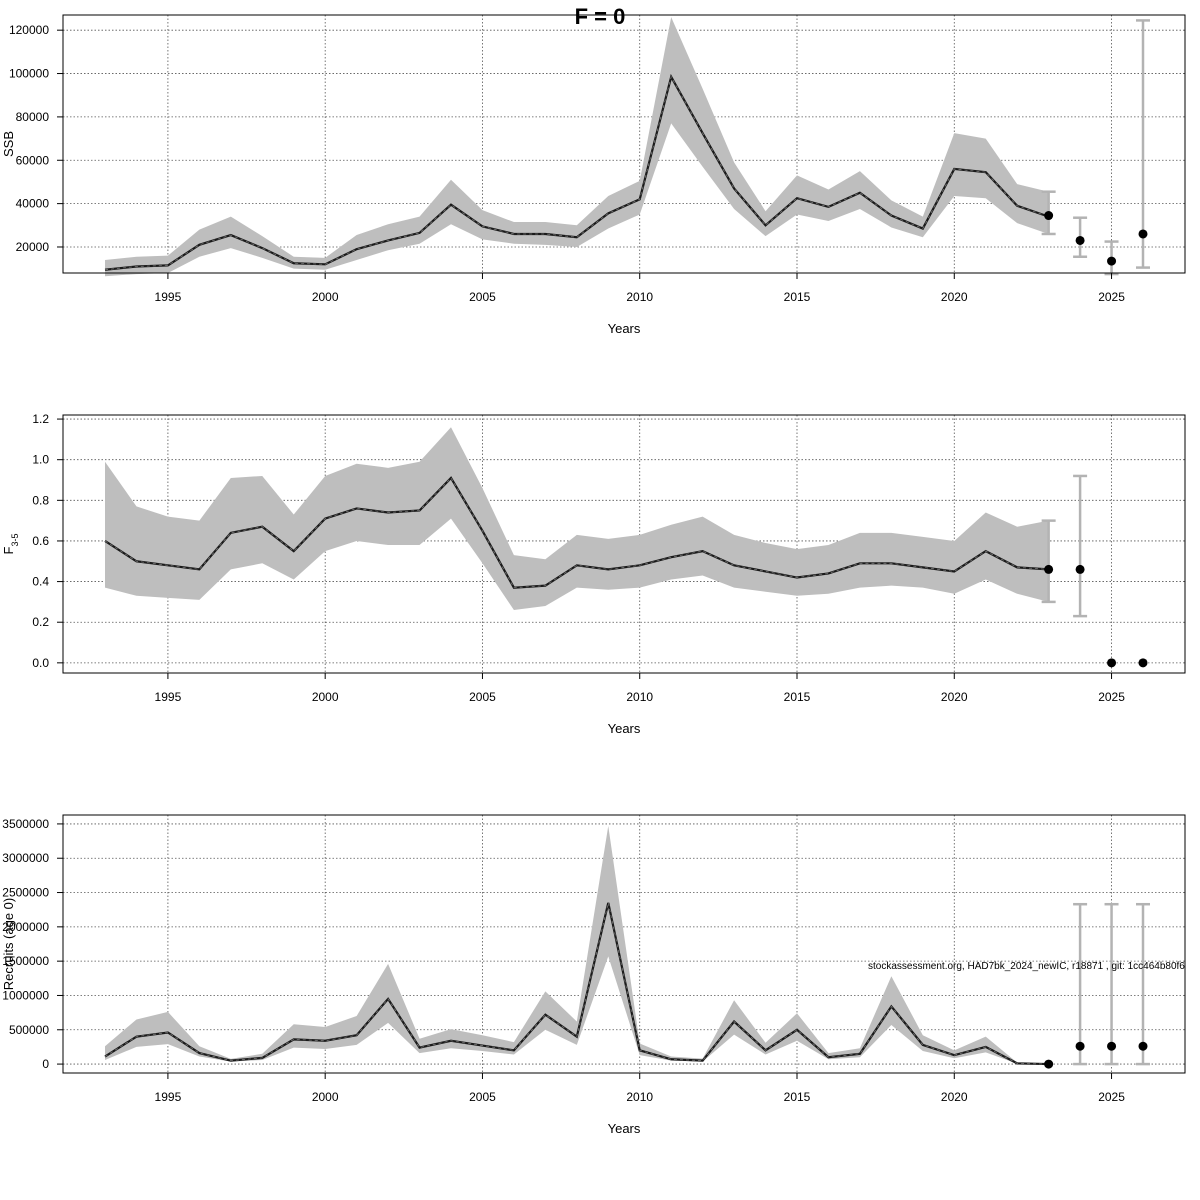  What do you see at coordinates (40, 541) in the screenshot?
I see `y-tick-label: 0.6` at bounding box center [40, 541].